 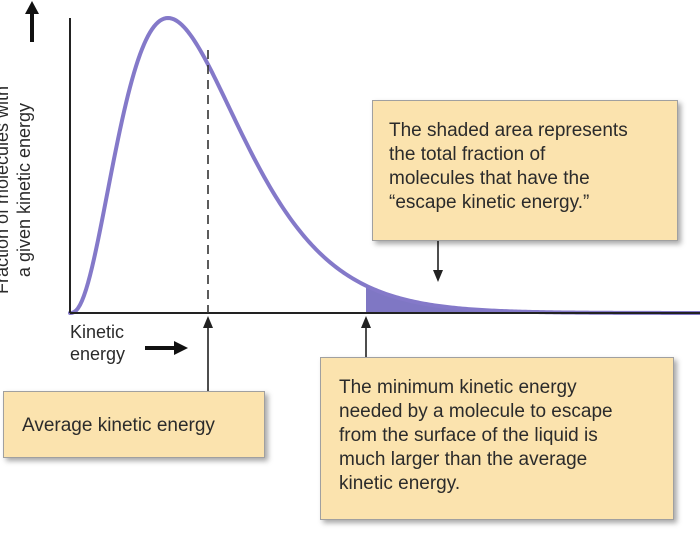 I want to click on callout-line: The shaded area represents, so click(x=508, y=130).